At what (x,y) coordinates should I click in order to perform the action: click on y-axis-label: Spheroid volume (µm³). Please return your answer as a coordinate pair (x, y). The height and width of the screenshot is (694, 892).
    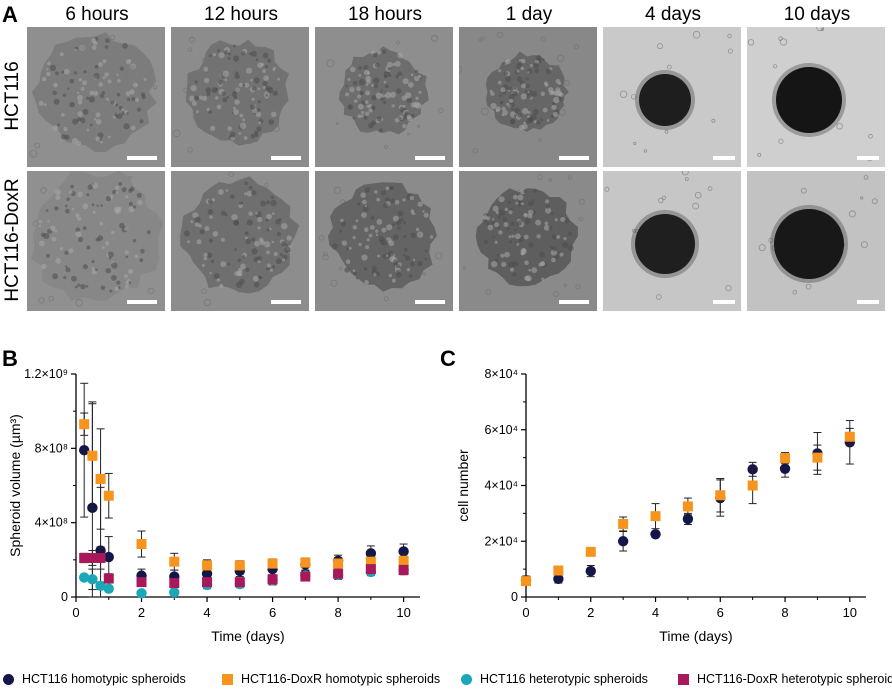
    Looking at the image, I should click on (15, 485).